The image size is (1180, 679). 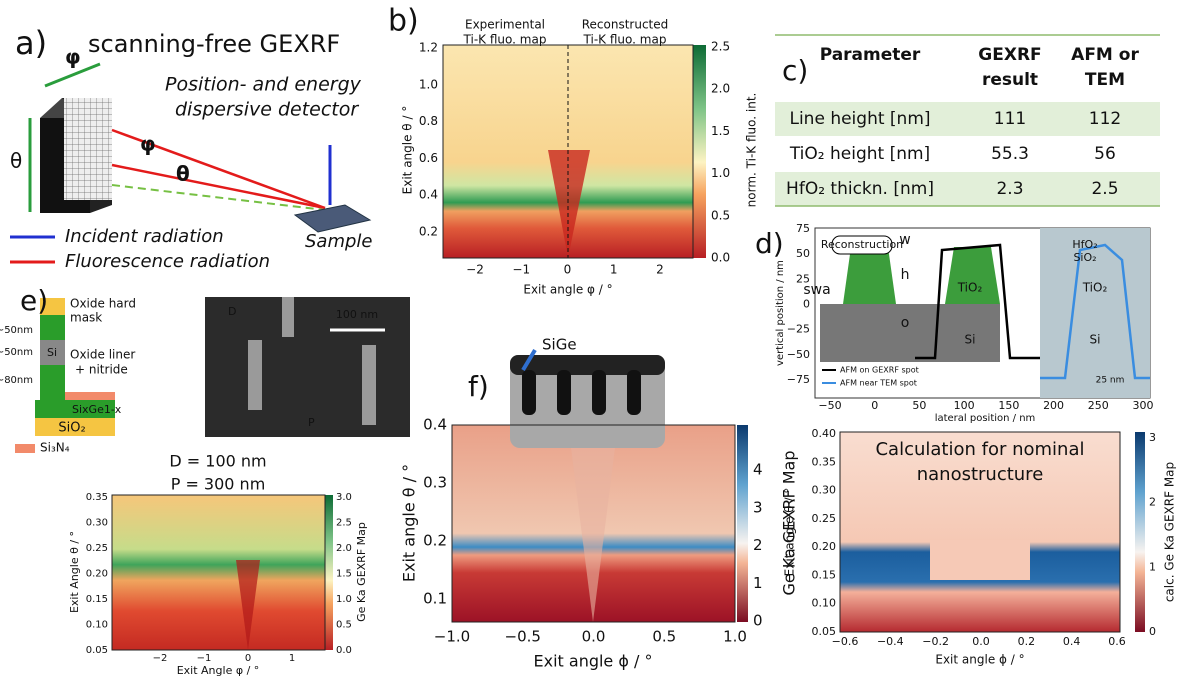 What do you see at coordinates (97, 409) in the screenshot?
I see `label: SixGe1-x` at bounding box center [97, 409].